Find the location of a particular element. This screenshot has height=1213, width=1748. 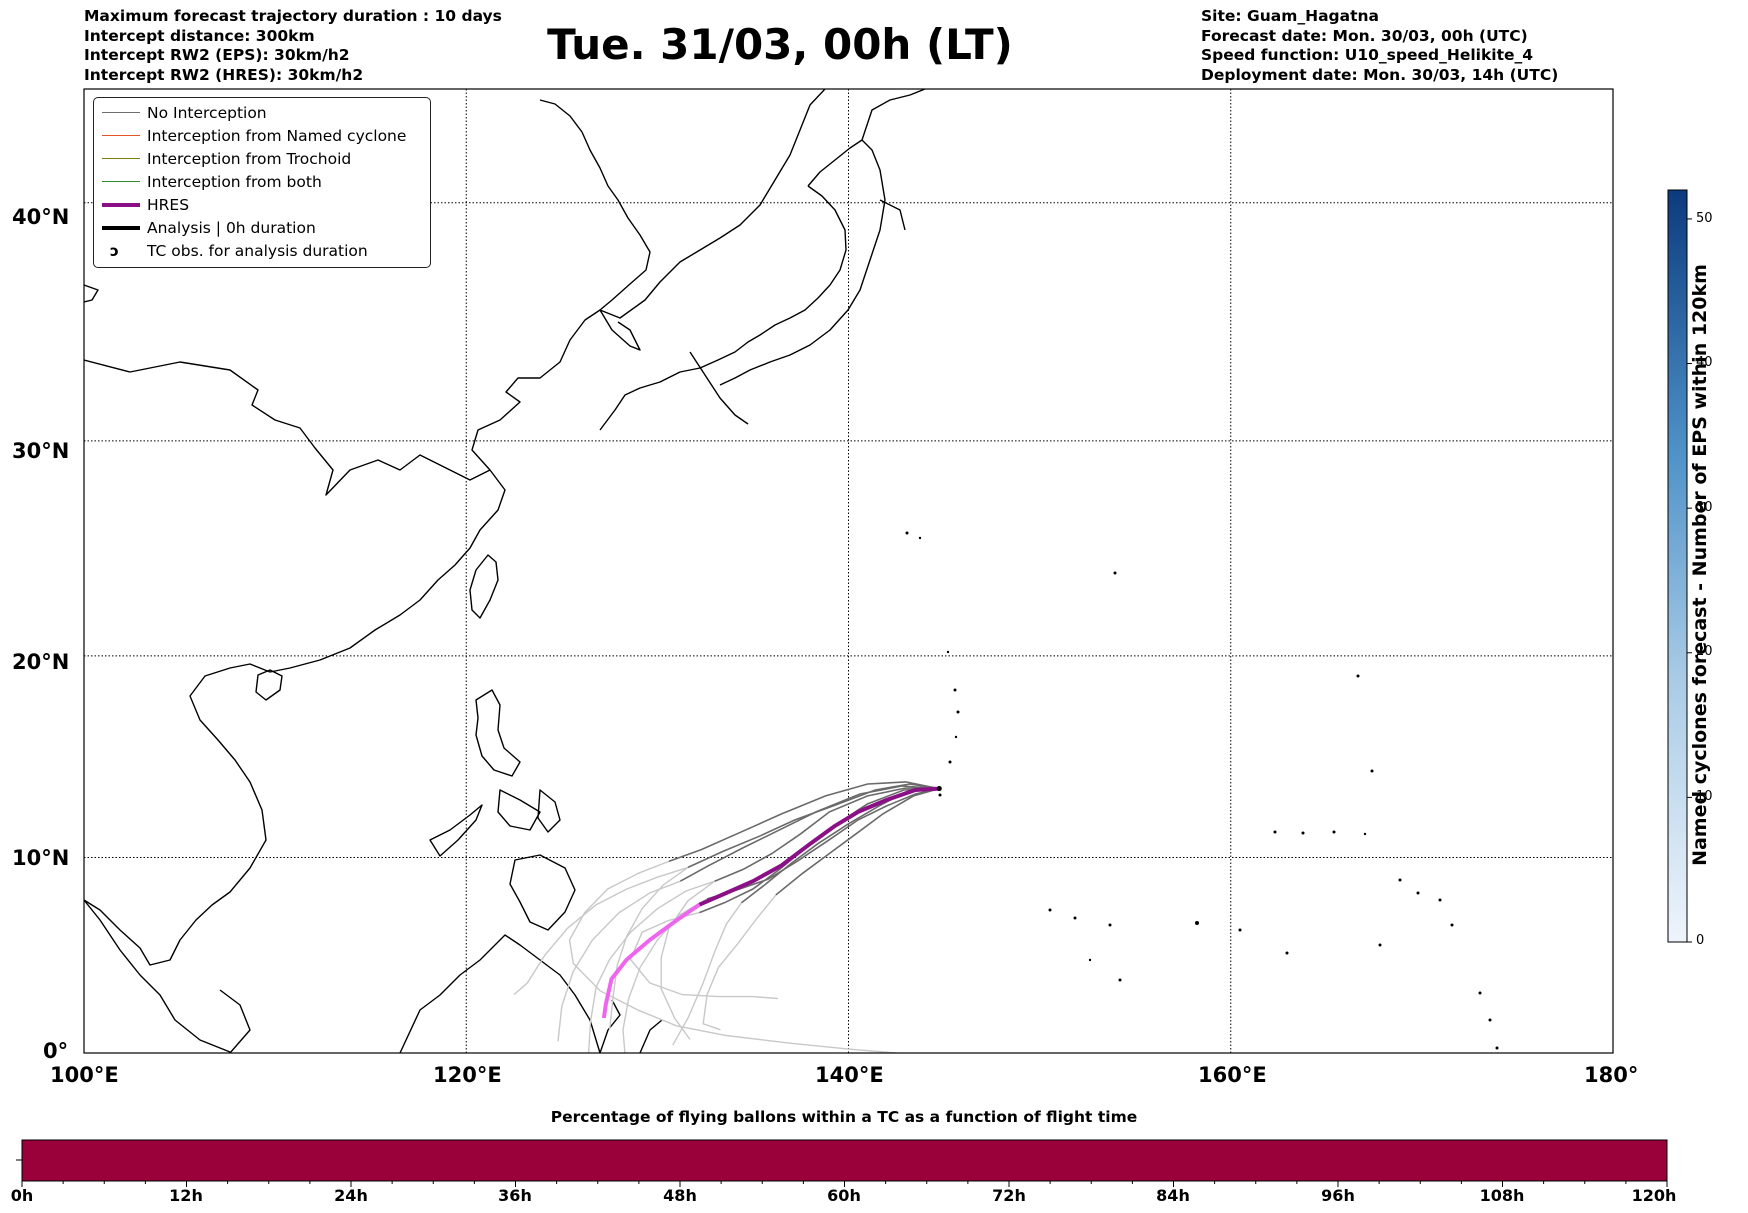

bottom-bar-label: 48h is located at coordinates (680, 1195).